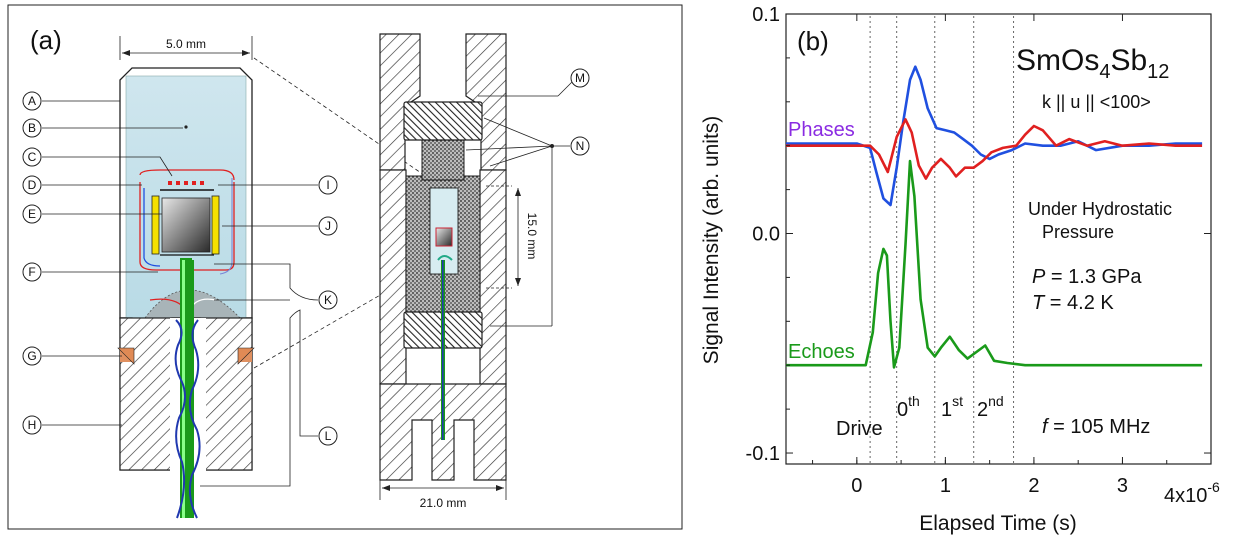 The image size is (1256, 539). What do you see at coordinates (821, 130) in the screenshot?
I see `phases-label: Phases` at bounding box center [821, 130].